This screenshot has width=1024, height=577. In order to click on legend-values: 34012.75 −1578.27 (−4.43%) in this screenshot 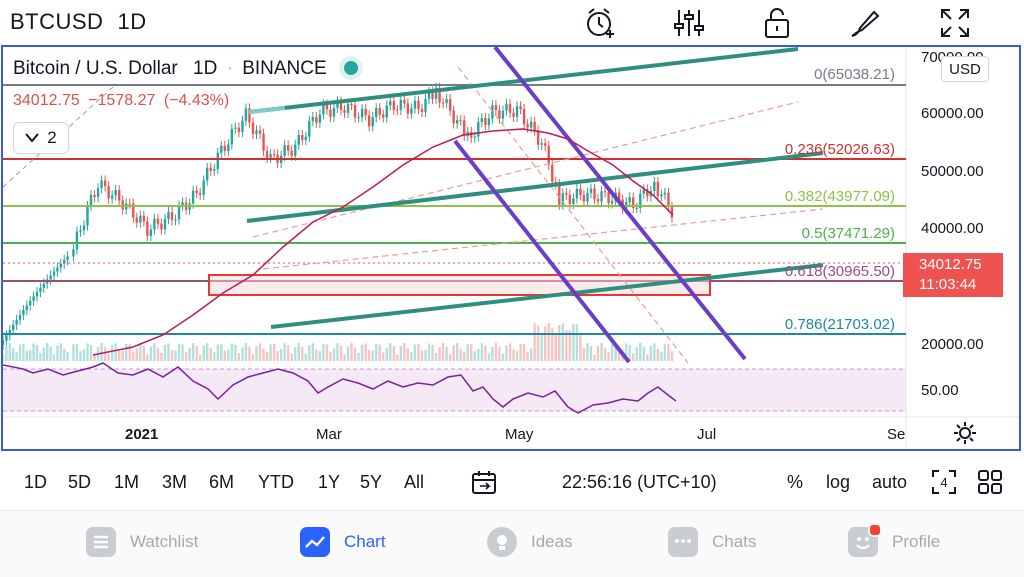, I will do `click(121, 101)`.